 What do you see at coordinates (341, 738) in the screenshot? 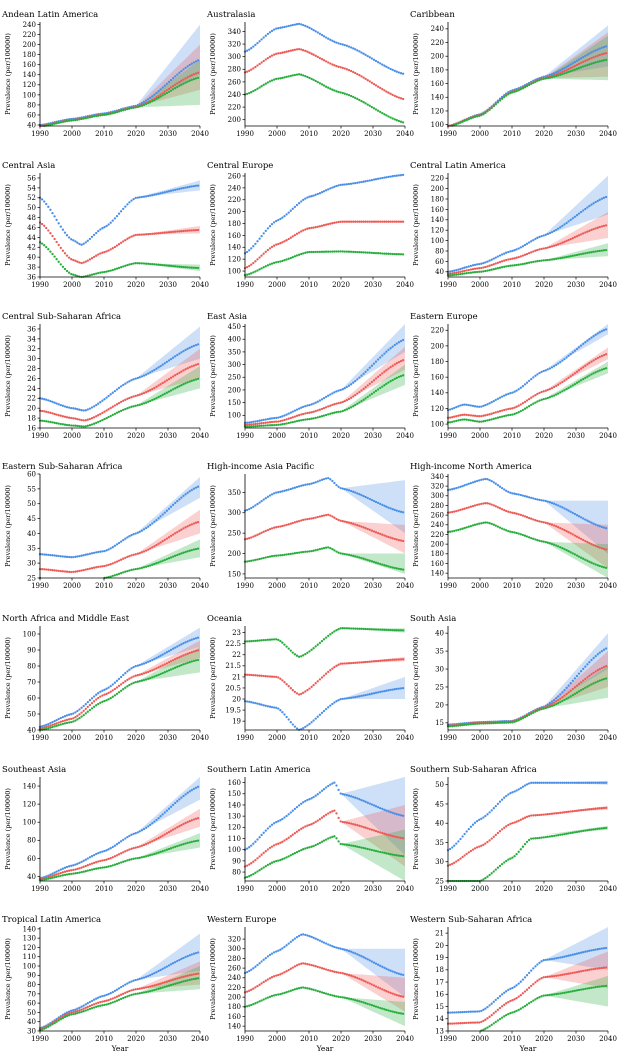
I see `x-tick-label: 2020` at bounding box center [341, 738].